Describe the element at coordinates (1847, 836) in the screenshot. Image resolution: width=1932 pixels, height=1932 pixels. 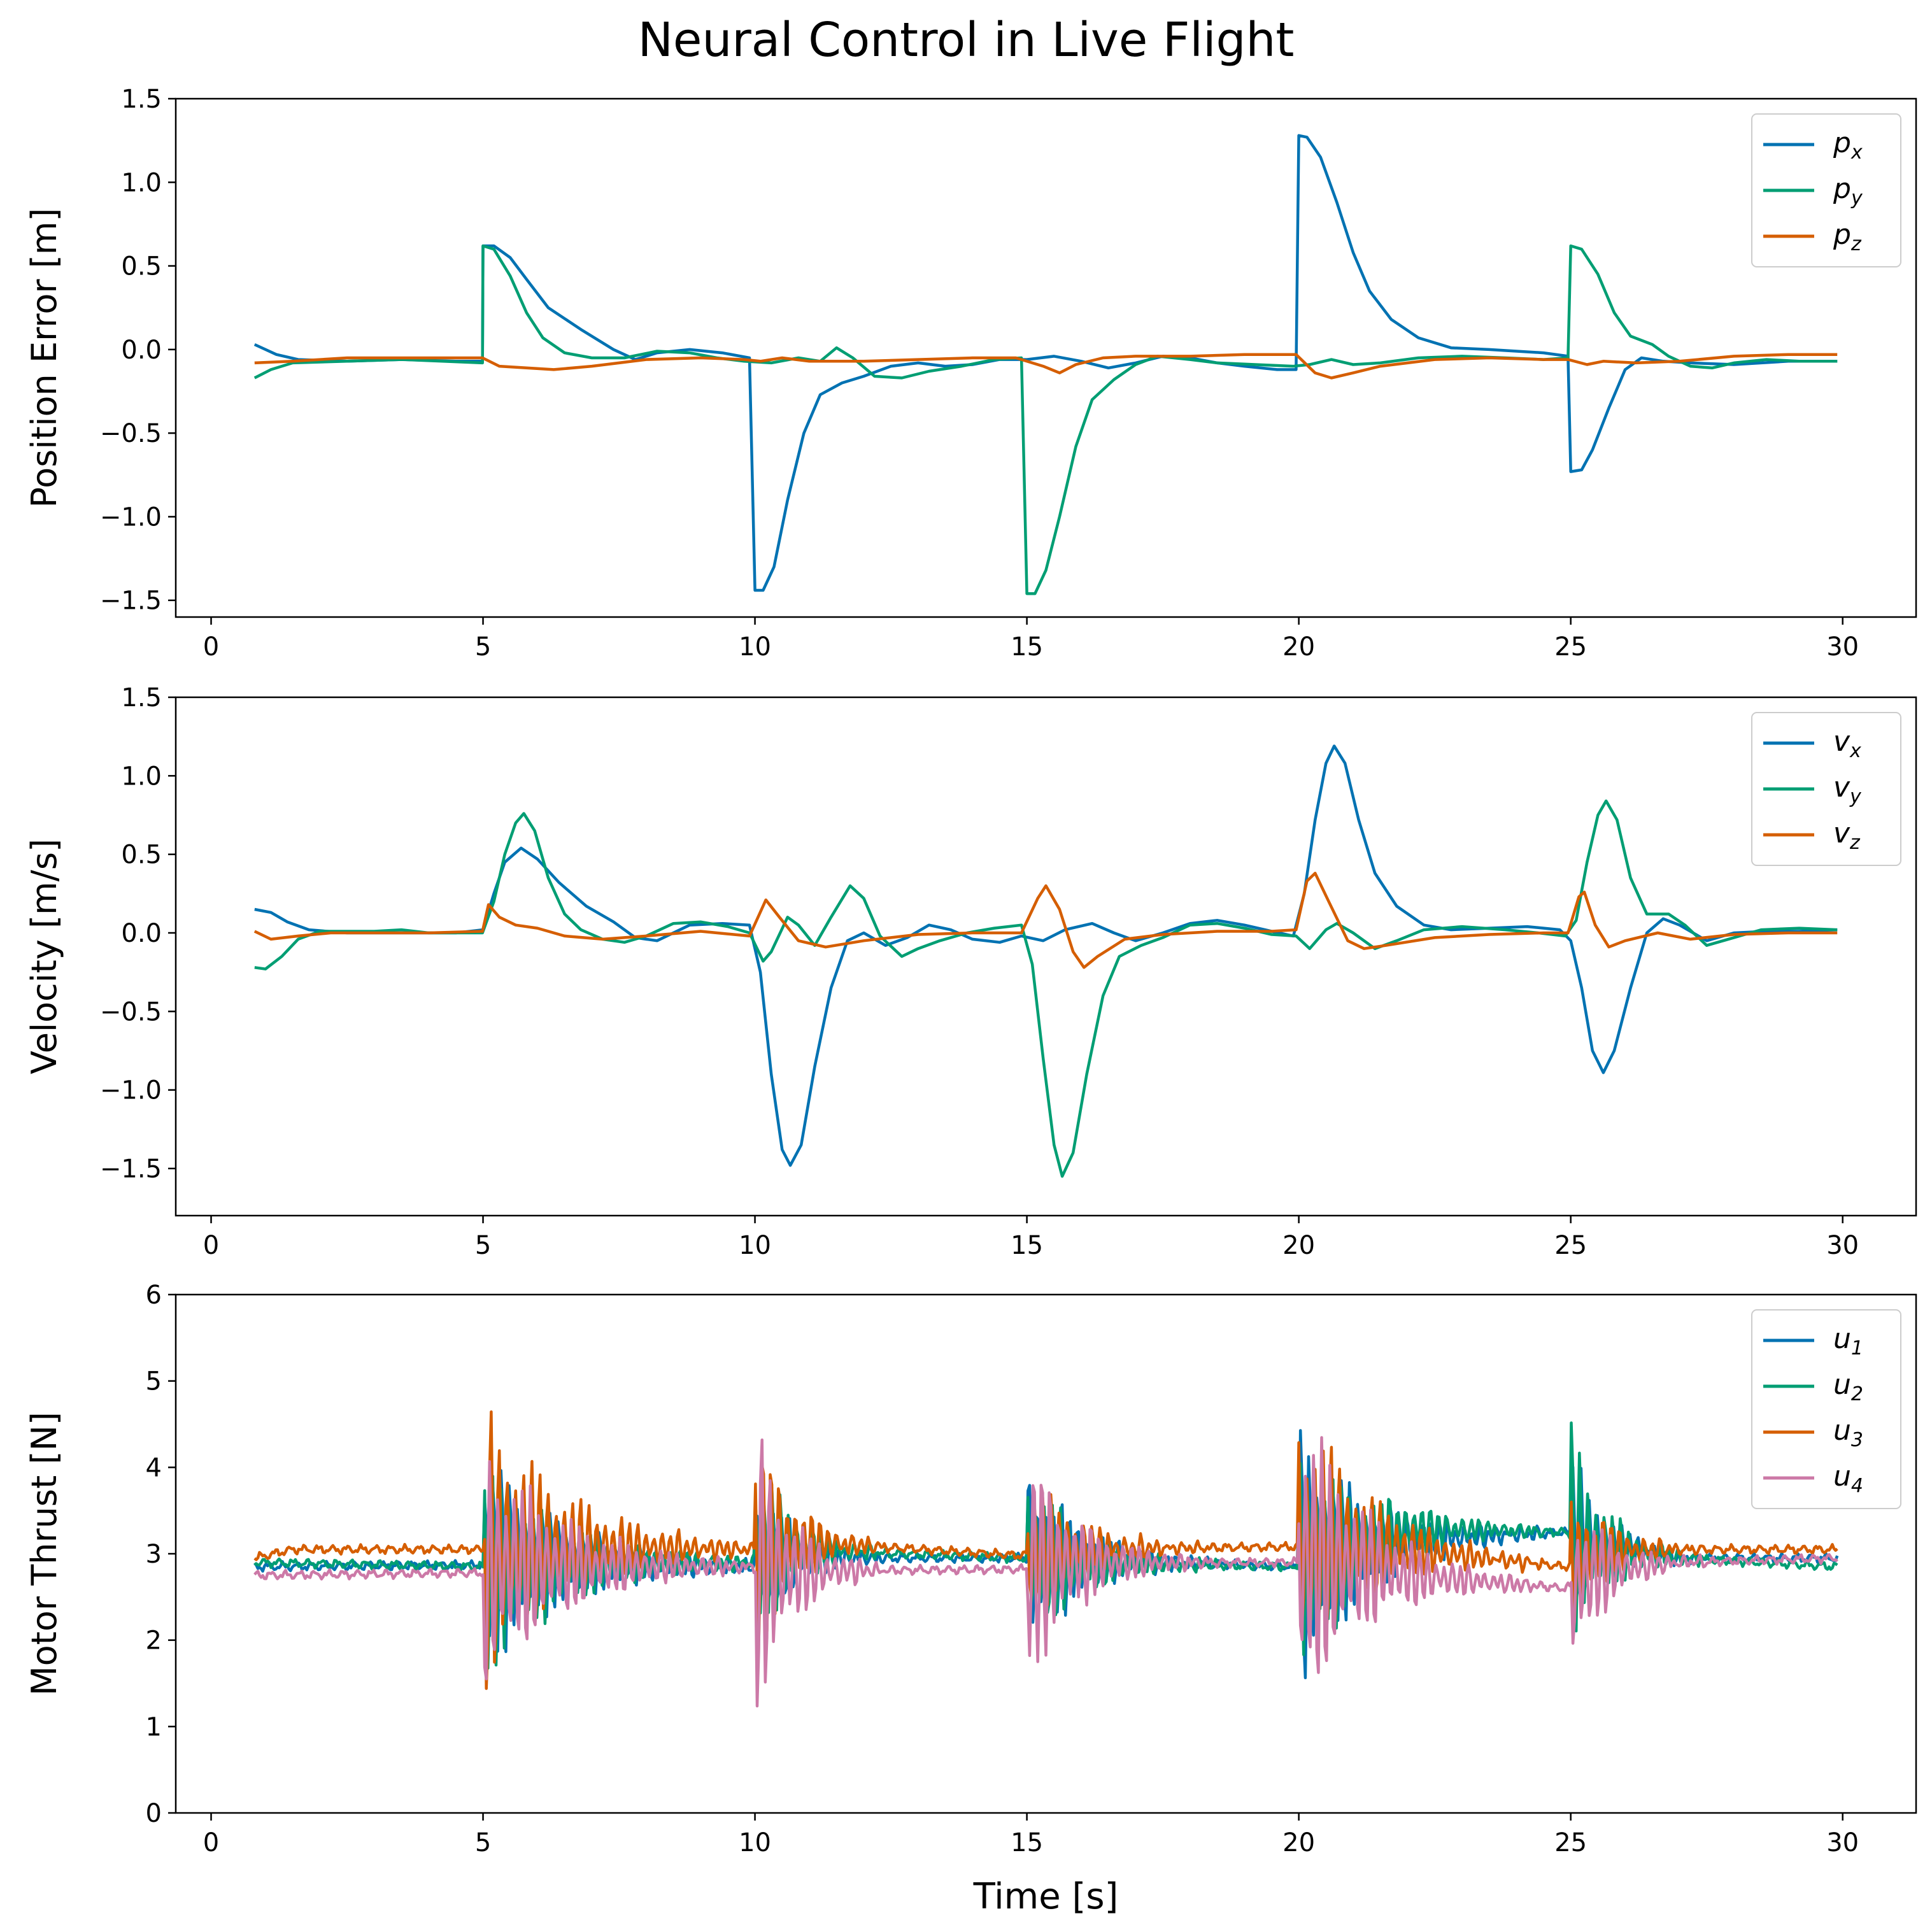
I see `legend-label: vz` at that location.